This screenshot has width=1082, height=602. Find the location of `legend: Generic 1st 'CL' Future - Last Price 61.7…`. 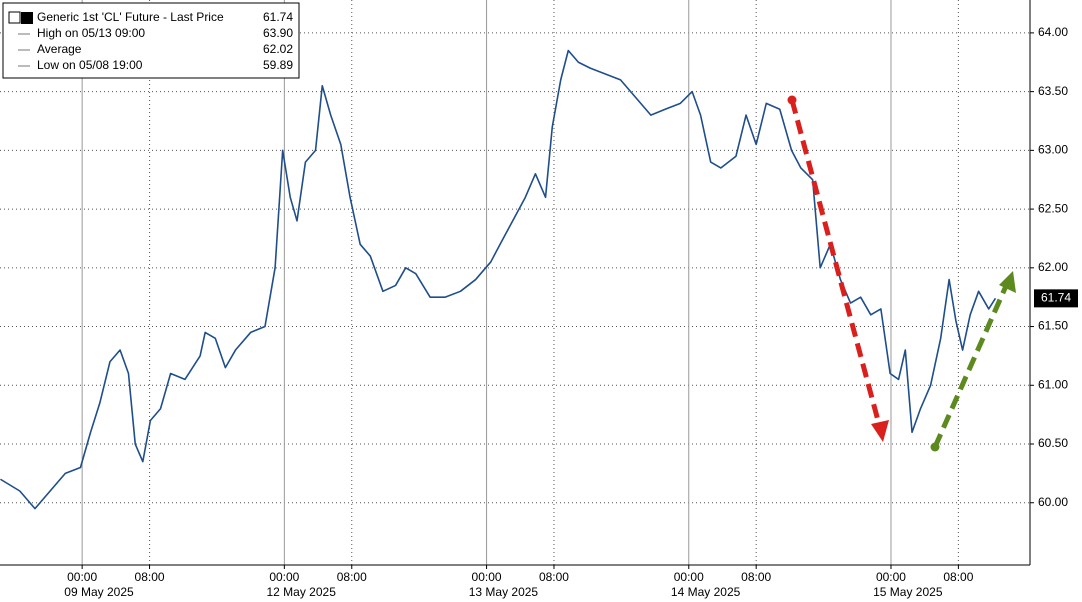

legend: Generic 1st 'CL' Future - Last Price 61.7… is located at coordinates (151, 40).